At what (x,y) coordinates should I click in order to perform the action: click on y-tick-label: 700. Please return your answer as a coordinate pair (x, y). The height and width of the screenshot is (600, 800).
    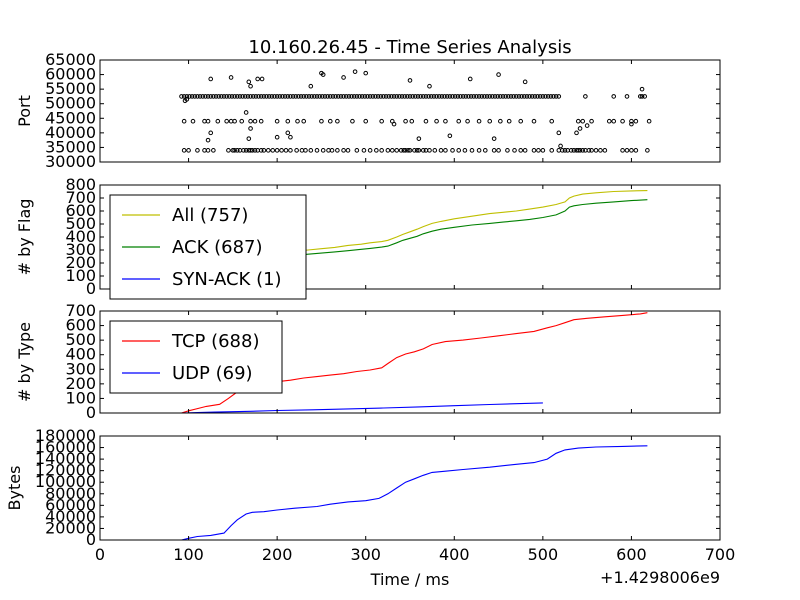
    Looking at the image, I should click on (80, 310).